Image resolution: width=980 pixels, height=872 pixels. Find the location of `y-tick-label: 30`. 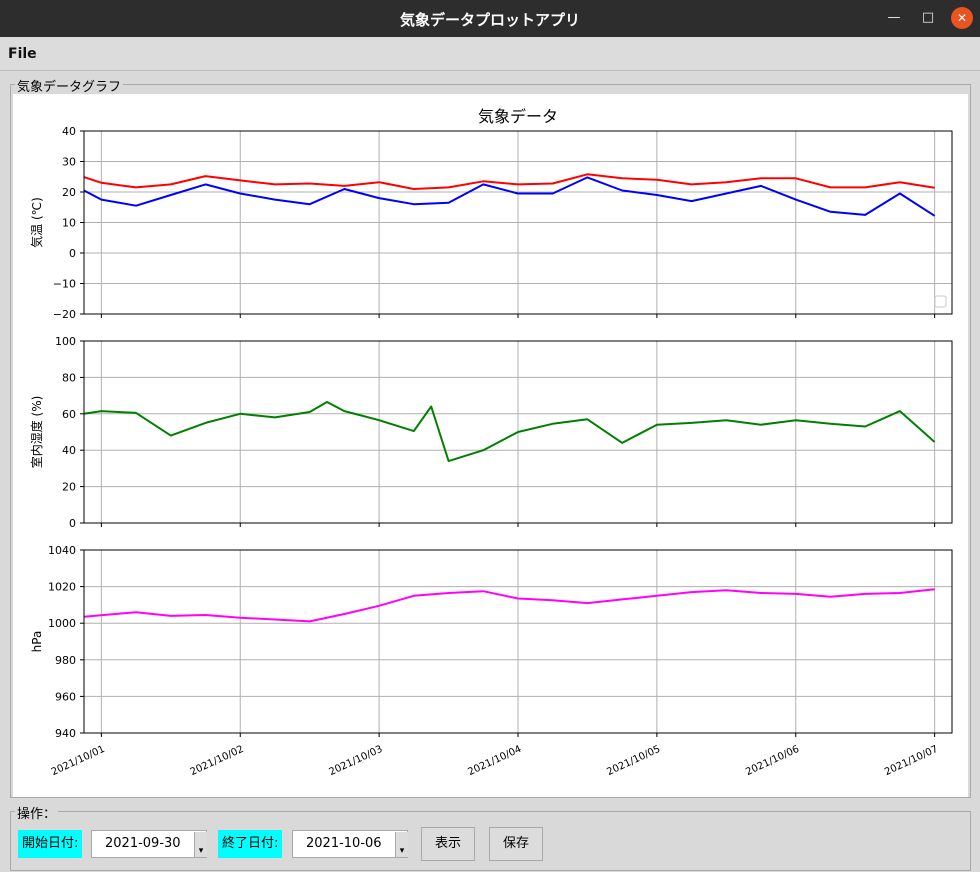

y-tick-label: 30 is located at coordinates (69, 162).